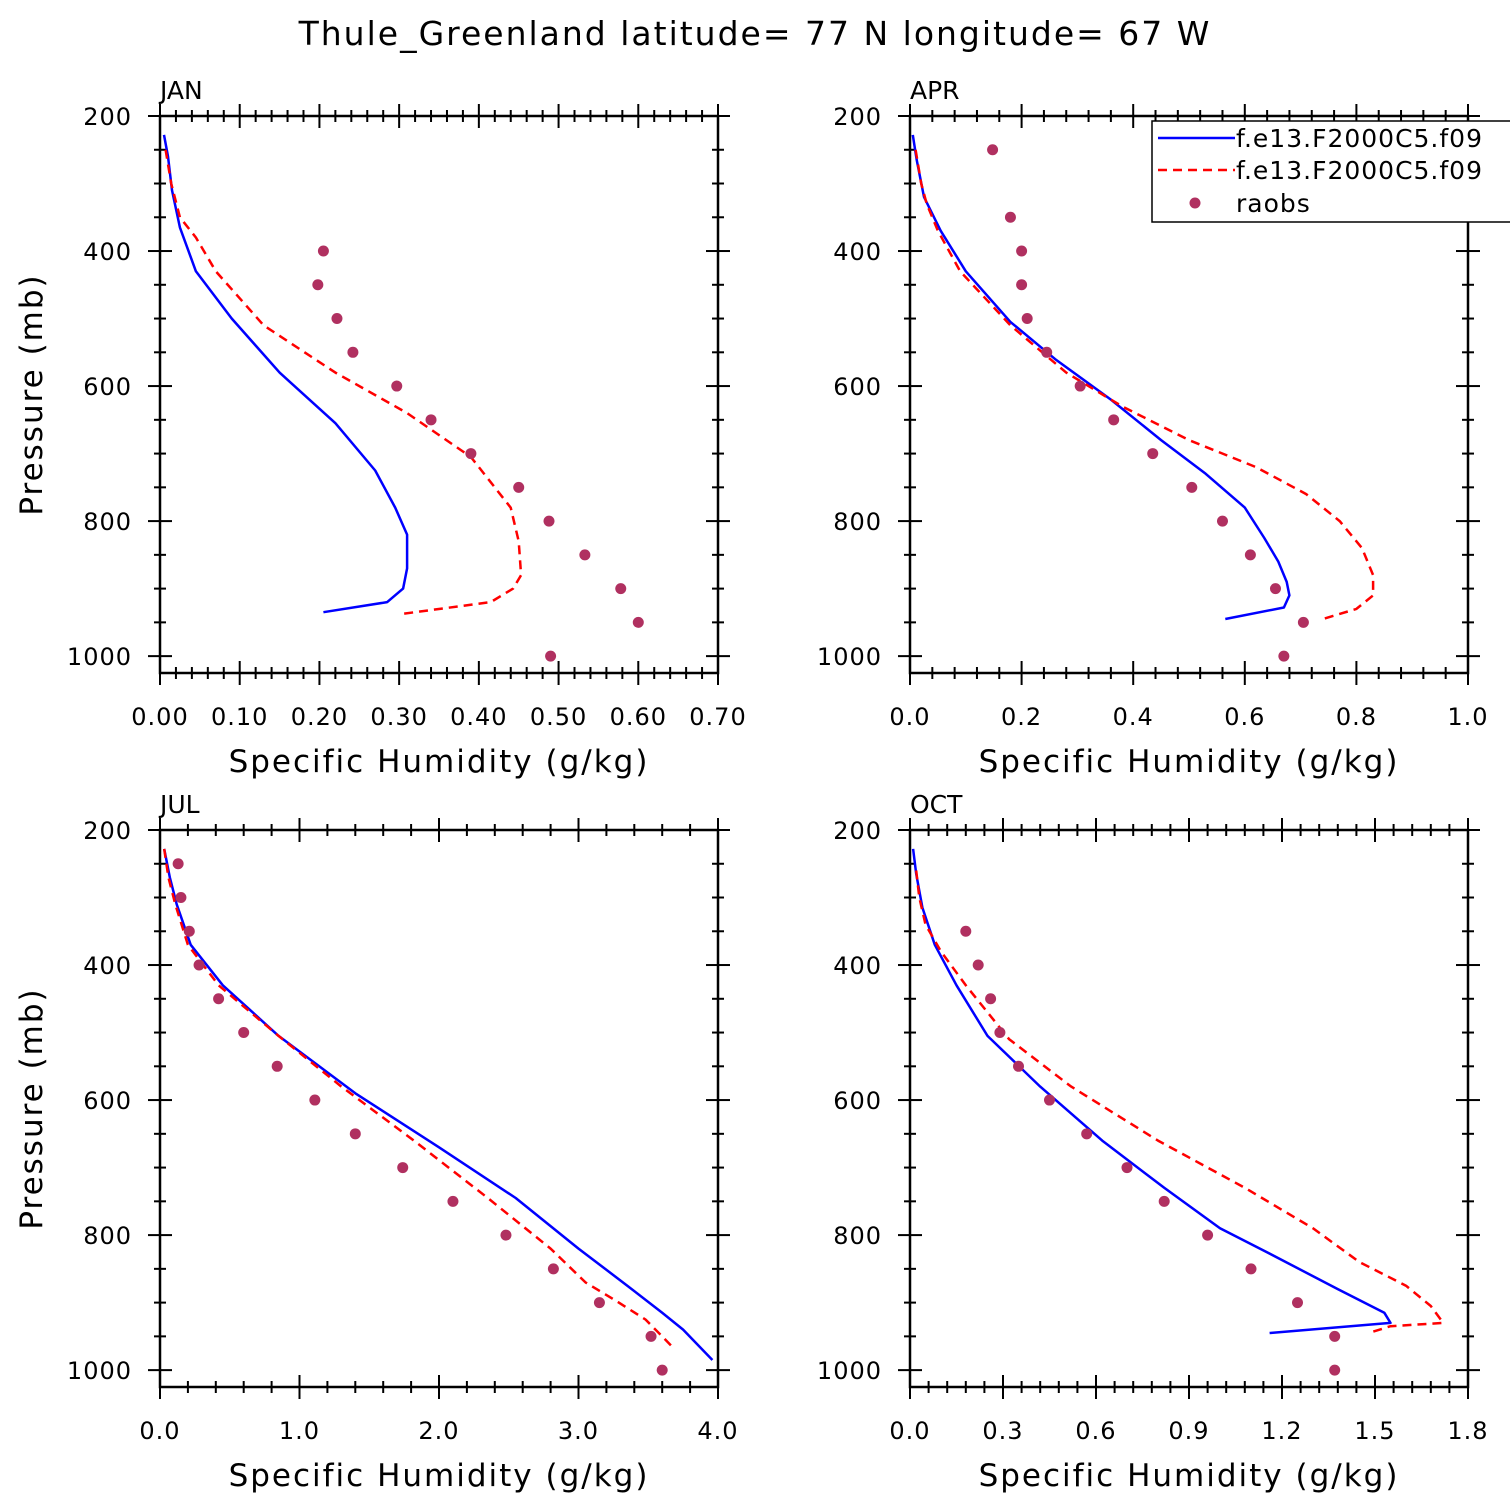 The image size is (1510, 1510). Describe the element at coordinates (1273, 203) in the screenshot. I see `legend-label: raobs` at that location.